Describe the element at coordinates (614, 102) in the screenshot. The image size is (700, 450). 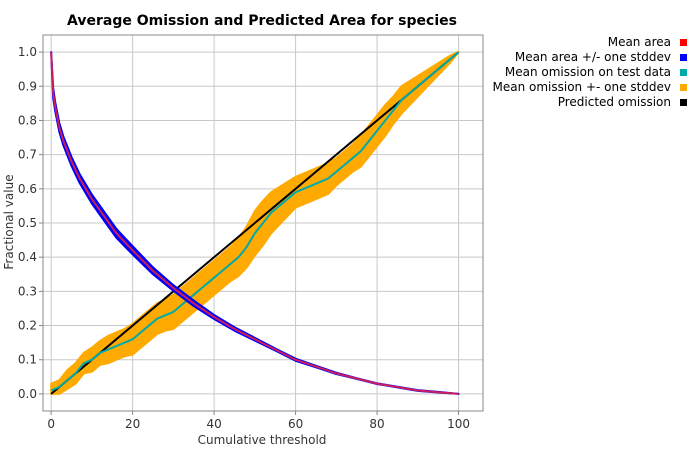
I see `legend-label: Predicted omission` at that location.